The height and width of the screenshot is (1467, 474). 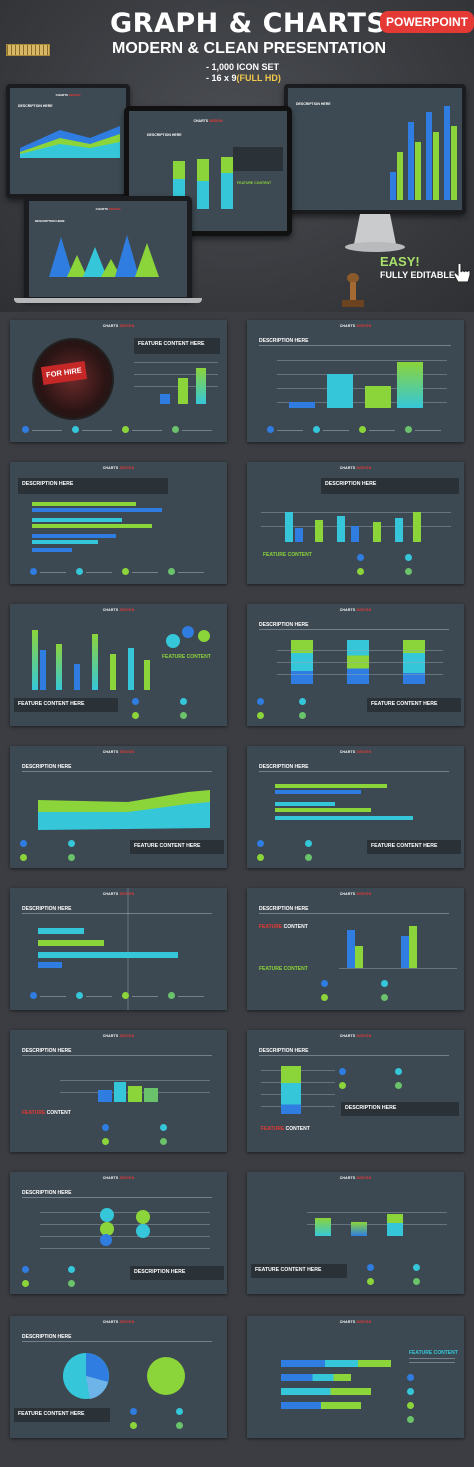 I want to click on laptop-base, so click(x=108, y=300).